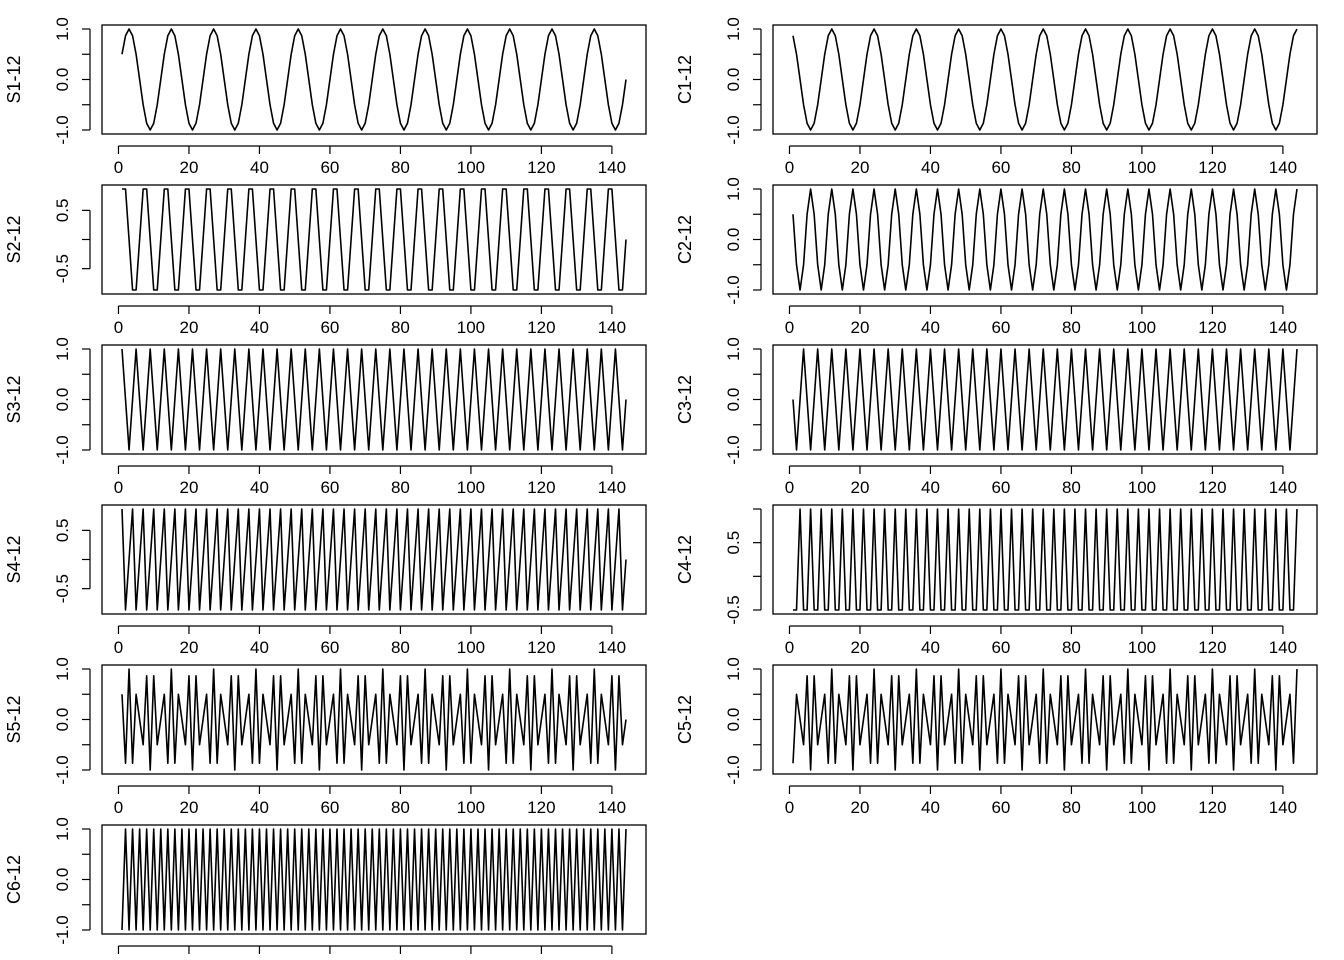 This screenshot has width=1344, height=960. What do you see at coordinates (1045, 79) in the screenshot?
I see `series-line-c1` at bounding box center [1045, 79].